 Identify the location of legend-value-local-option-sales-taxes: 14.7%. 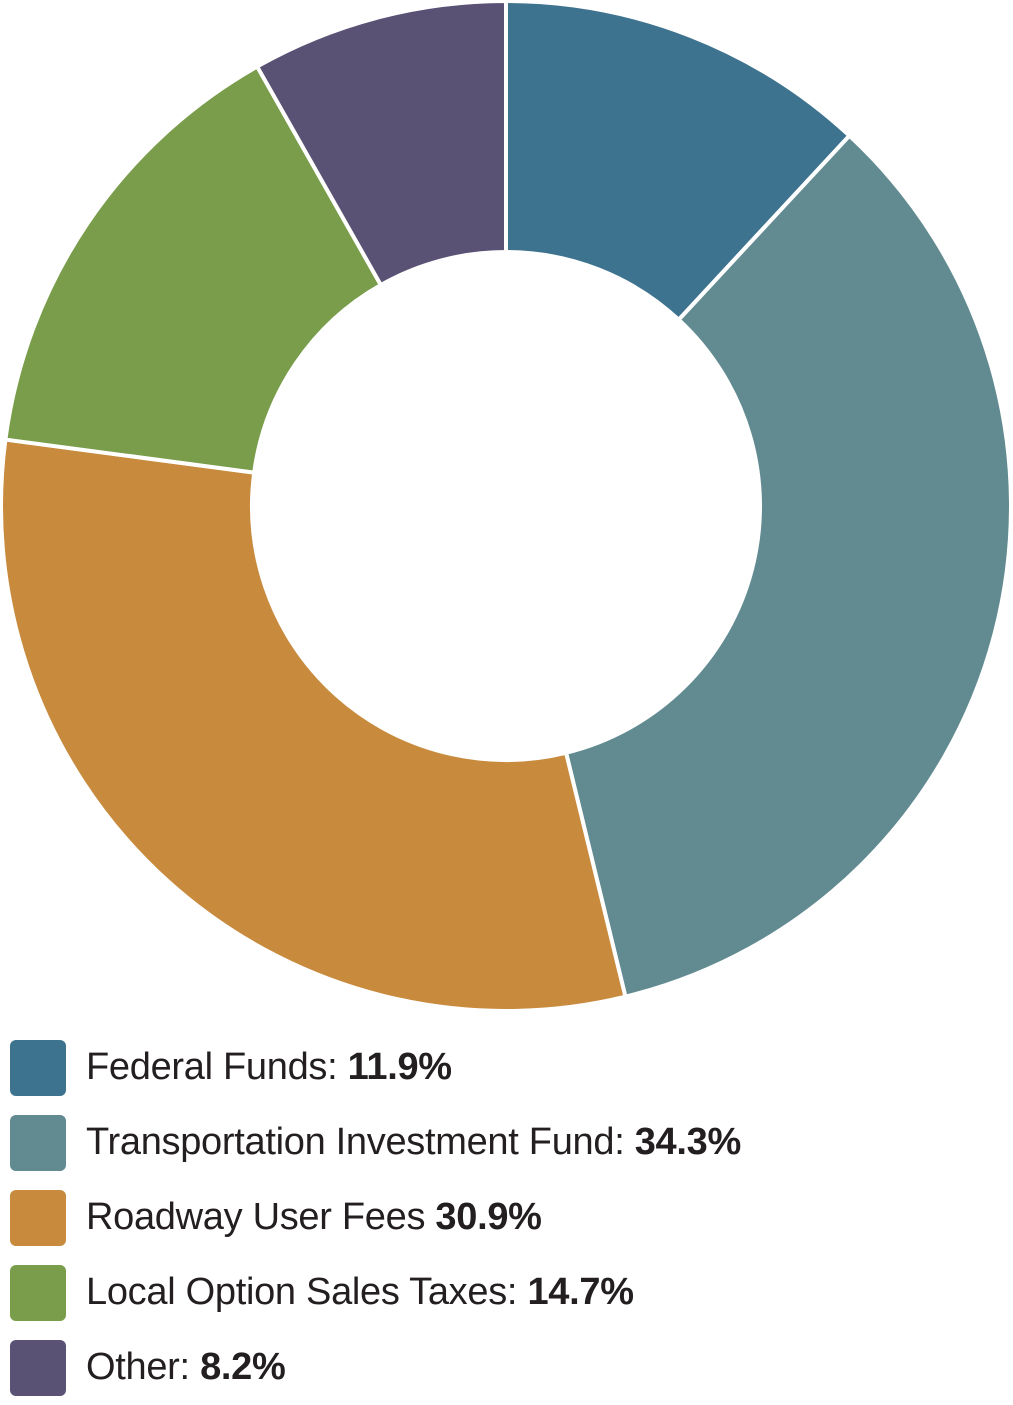
(580, 1292).